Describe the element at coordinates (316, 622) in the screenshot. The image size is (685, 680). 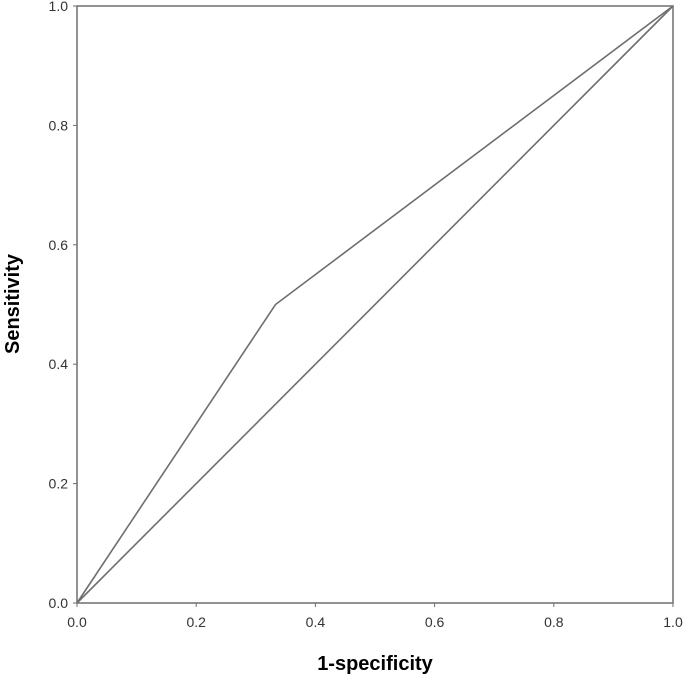
I see `x-tick-label: 0.4` at that location.